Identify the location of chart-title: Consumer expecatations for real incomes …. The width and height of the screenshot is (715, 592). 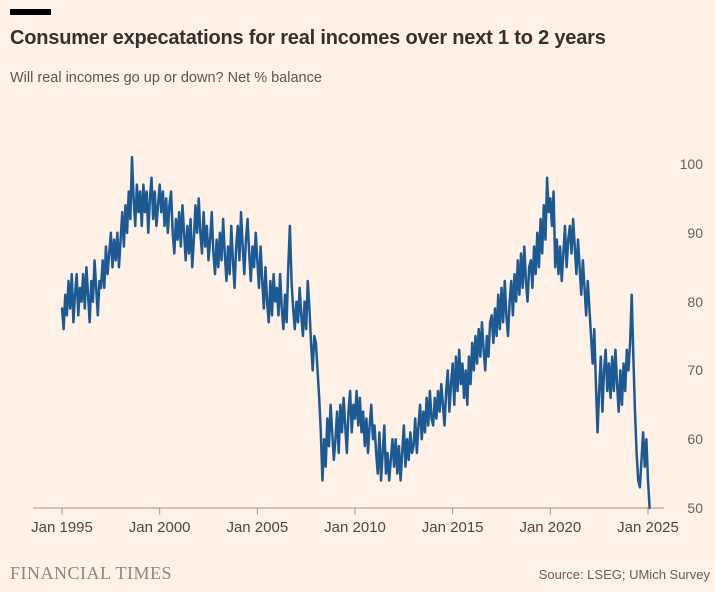
(308, 38).